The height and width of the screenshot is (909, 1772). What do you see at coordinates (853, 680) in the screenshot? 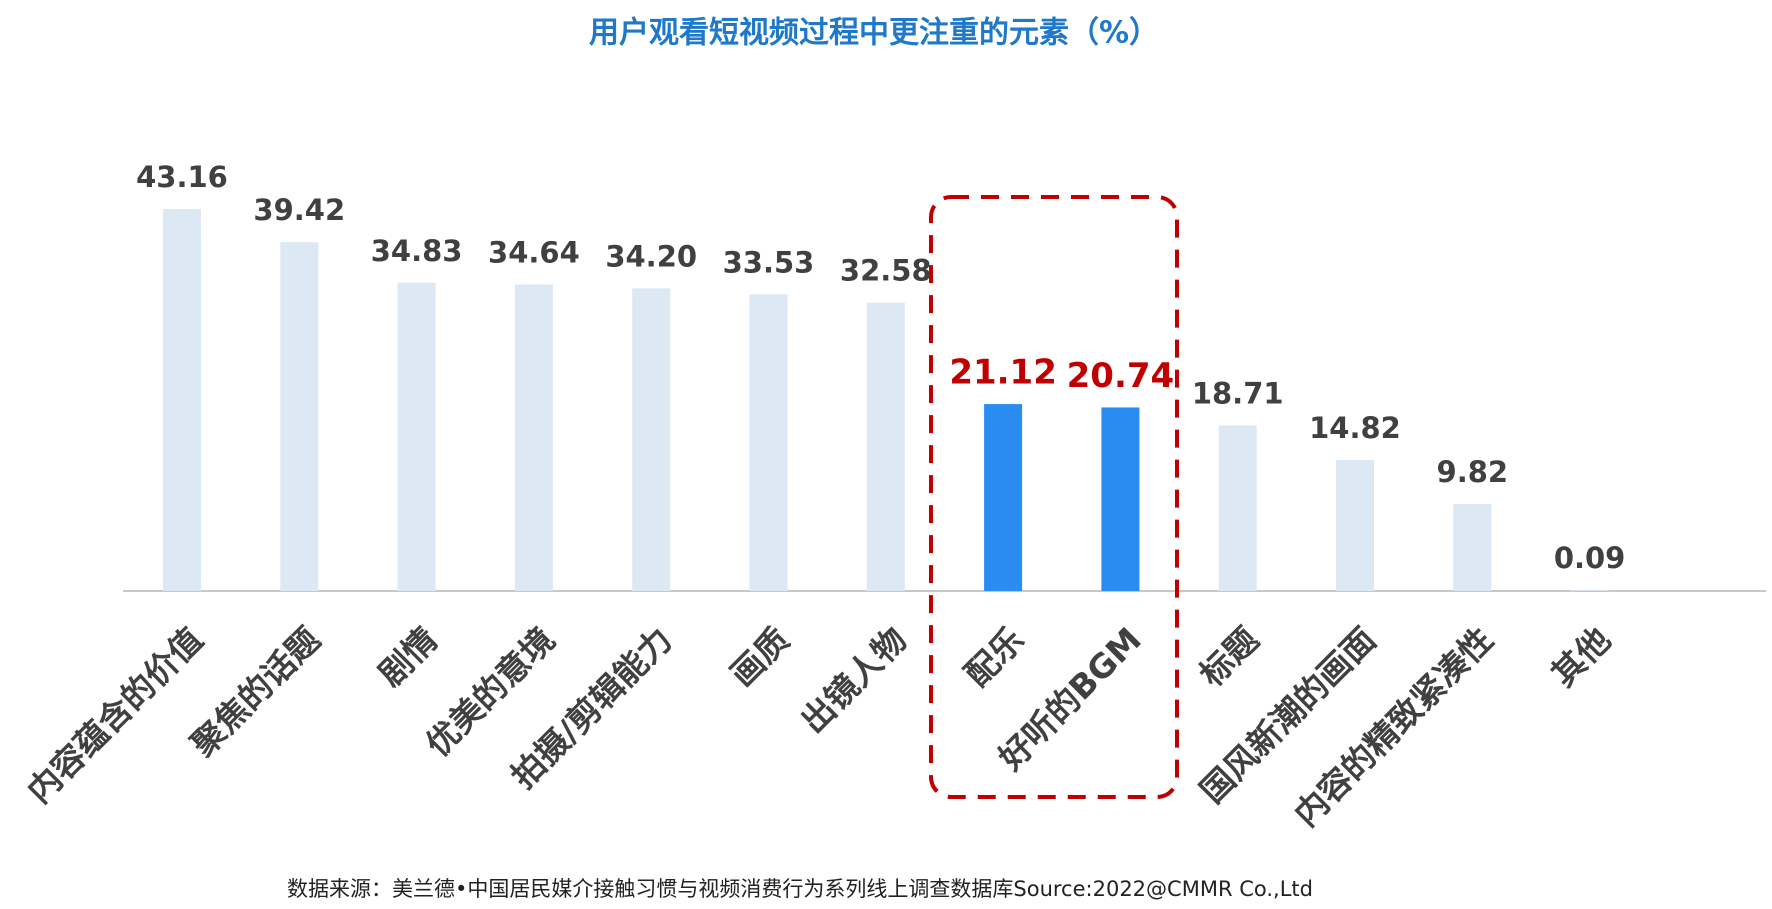
I see `x-tick-label: 出镜人物` at bounding box center [853, 680].